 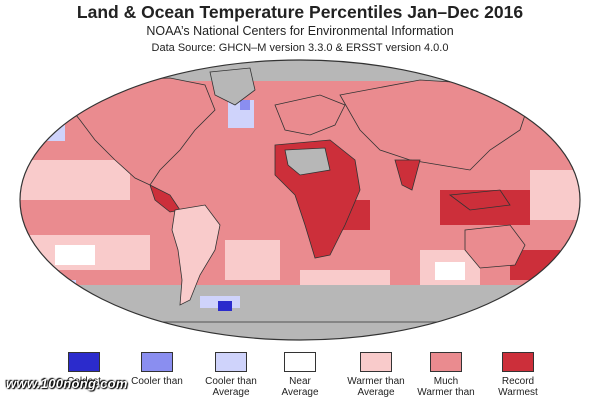 What do you see at coordinates (225, 306) in the screenshot?
I see `ocean-coldest-patch` at bounding box center [225, 306].